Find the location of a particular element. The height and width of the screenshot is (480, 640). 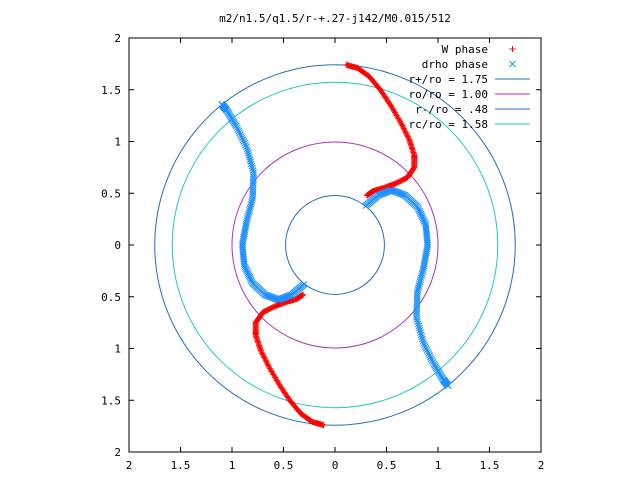

chart-title: m2/n1.5/q1.5/r-+.27-j142/M0.015/512 is located at coordinates (335, 18).